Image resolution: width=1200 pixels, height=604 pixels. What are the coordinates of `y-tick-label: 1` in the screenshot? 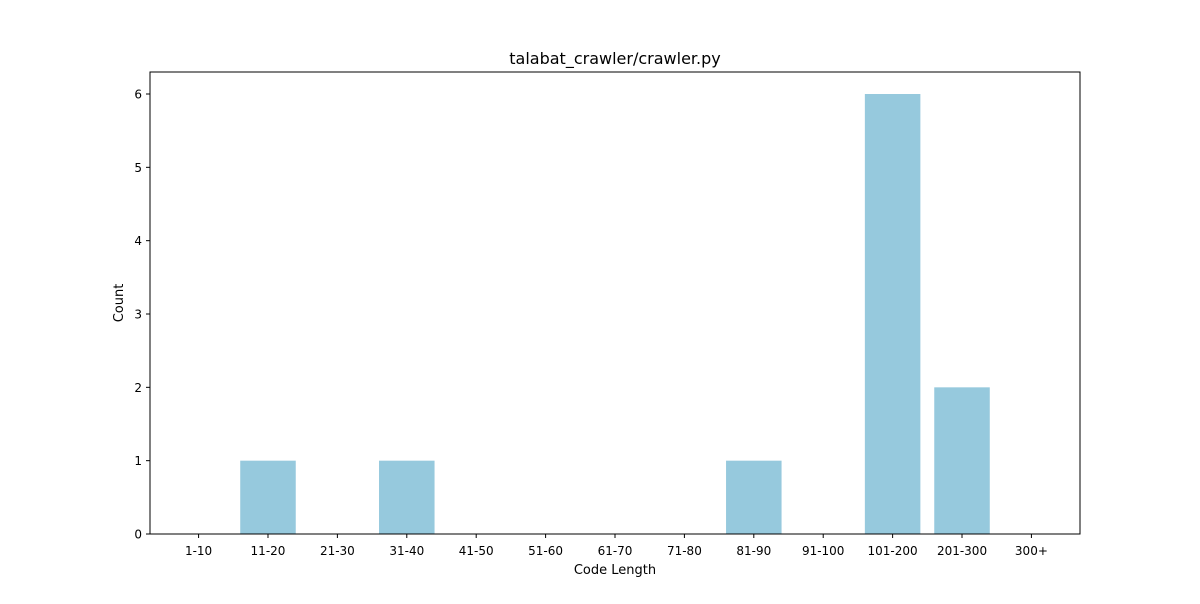 It's located at (138, 461).